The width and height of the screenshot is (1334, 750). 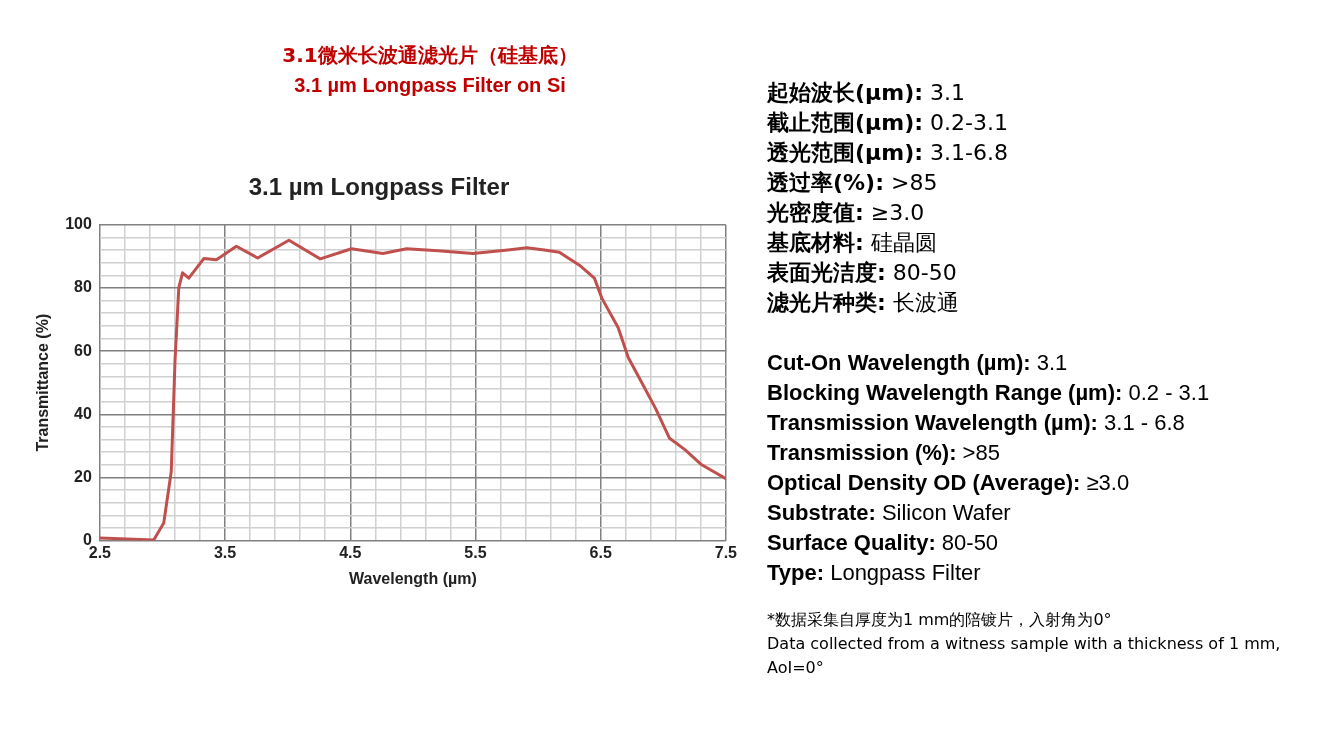 I want to click on x-axis-title: Wavelength (µm), so click(x=413, y=578).